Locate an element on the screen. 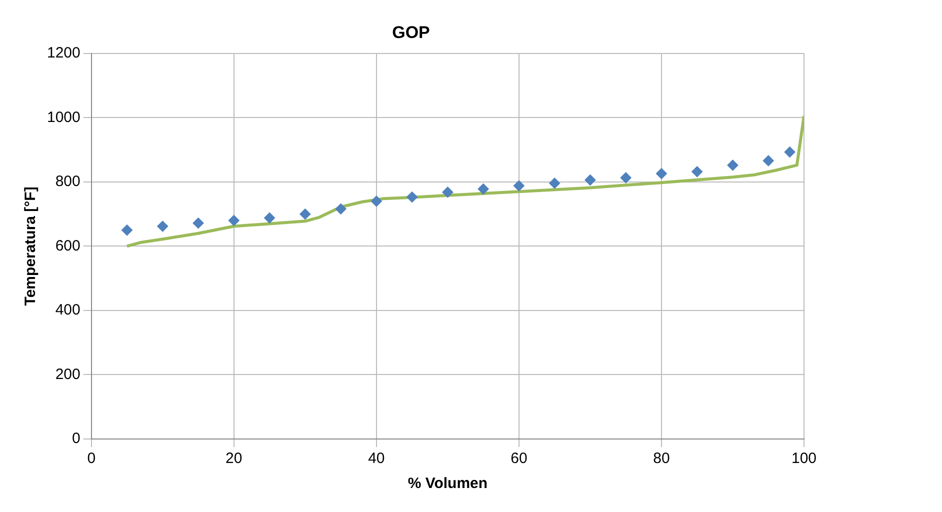  x-tick-label: 100 is located at coordinates (804, 459).